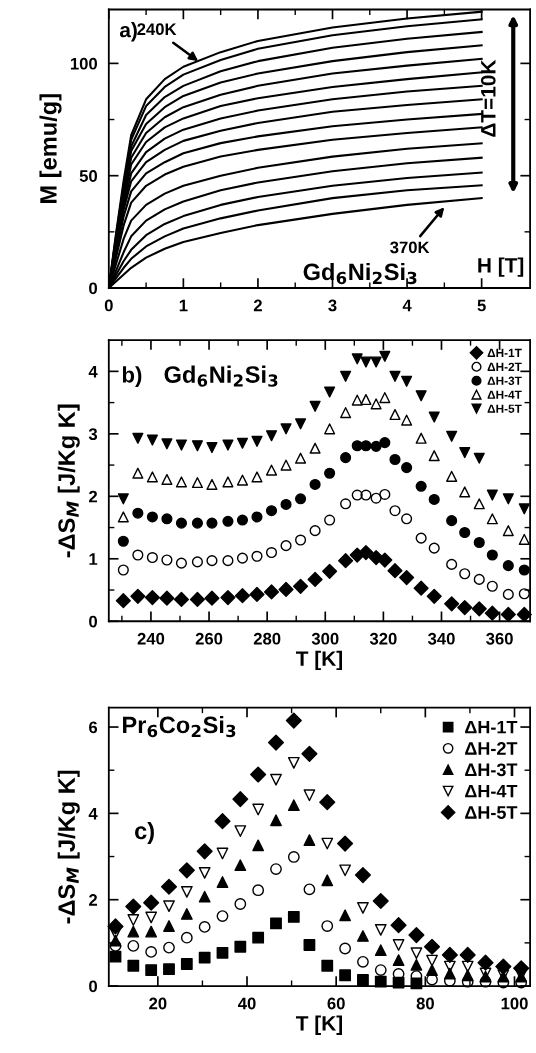  What do you see at coordinates (501, 267) in the screenshot?
I see `x-axis-title: H [T]` at bounding box center [501, 267].